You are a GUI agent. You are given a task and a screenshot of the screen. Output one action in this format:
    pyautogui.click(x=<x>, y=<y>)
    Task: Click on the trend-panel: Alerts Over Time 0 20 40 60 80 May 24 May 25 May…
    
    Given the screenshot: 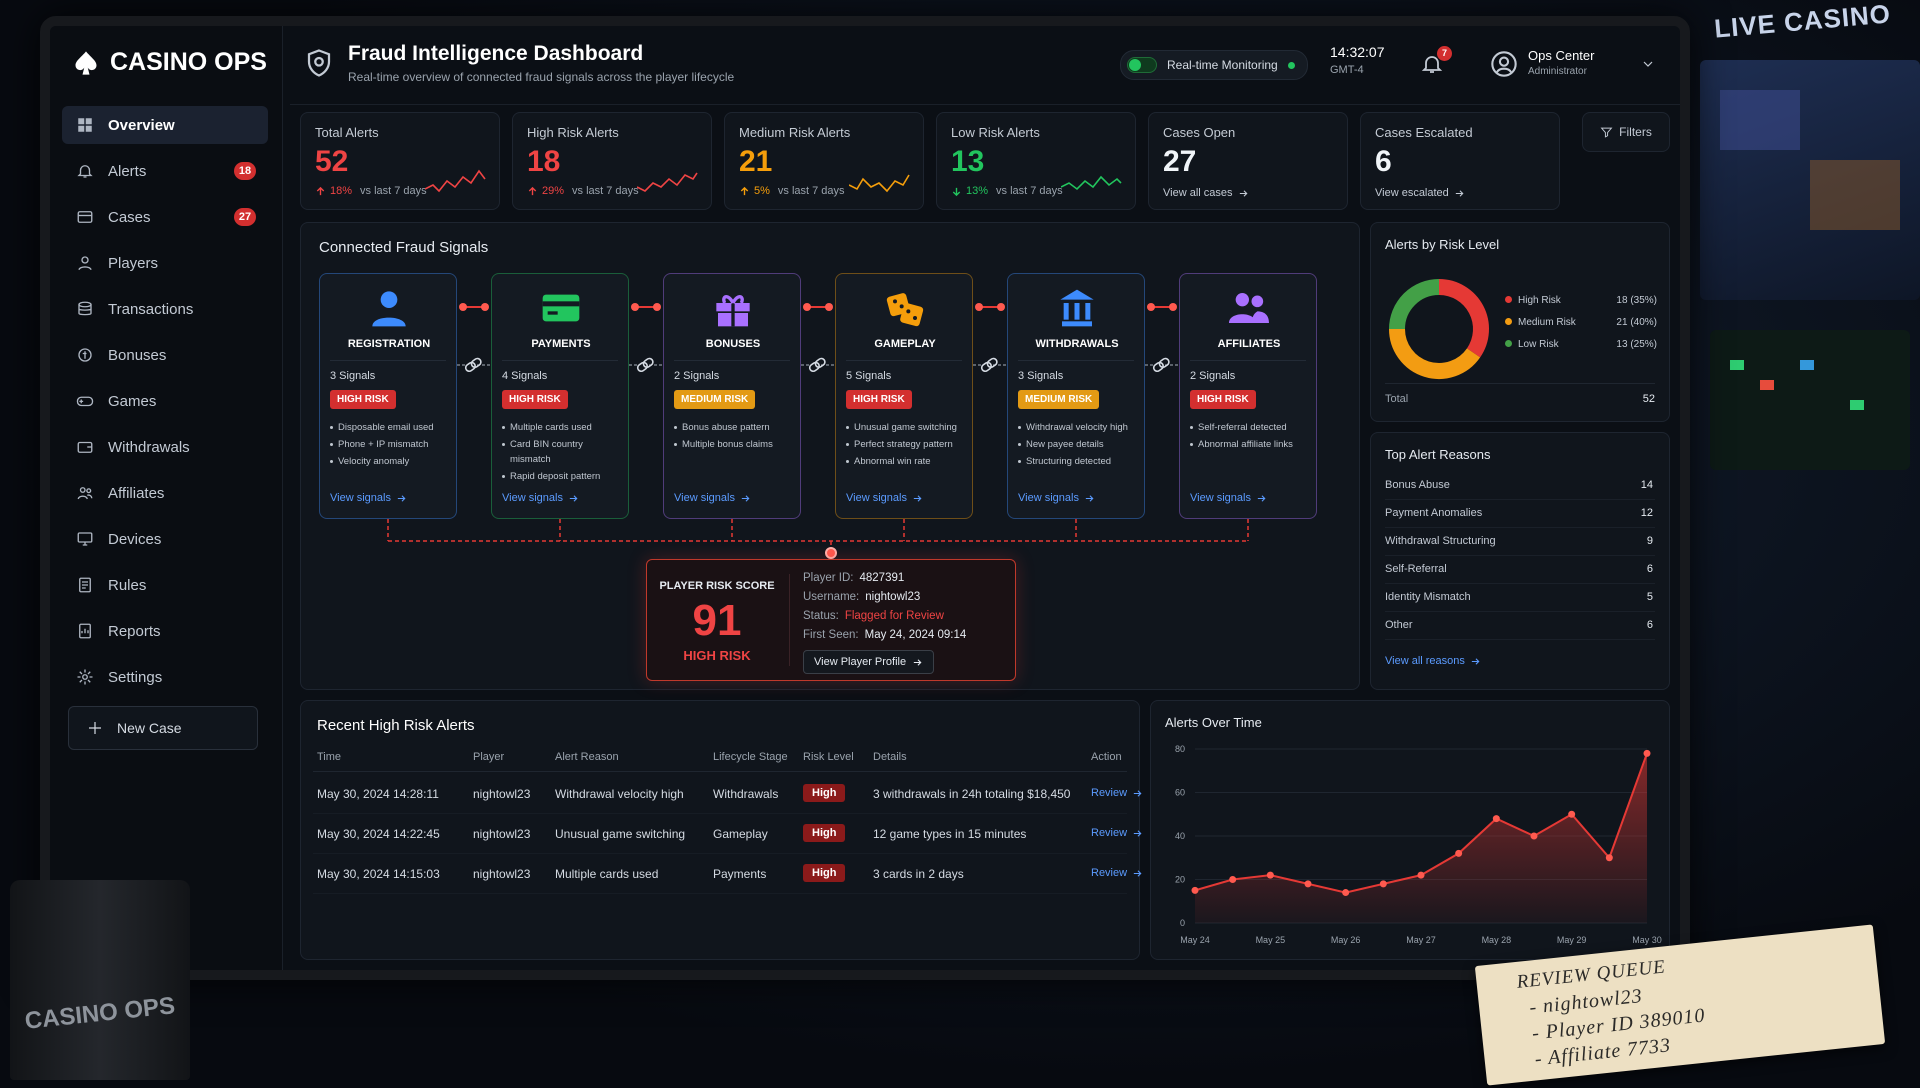 What is the action you would take?
    pyautogui.click(x=1410, y=830)
    